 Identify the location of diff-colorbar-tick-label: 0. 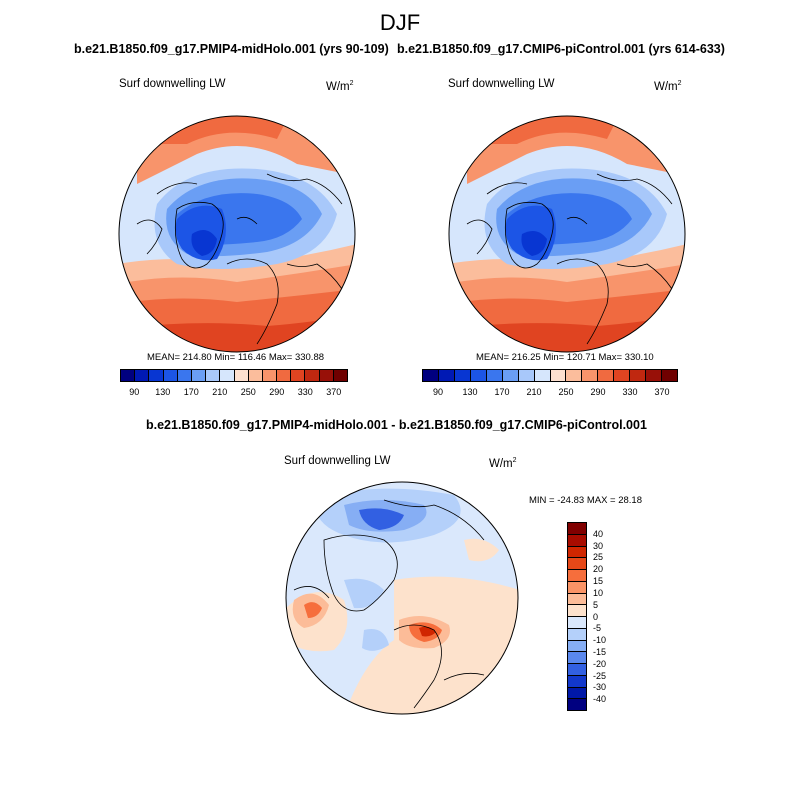
(596, 616).